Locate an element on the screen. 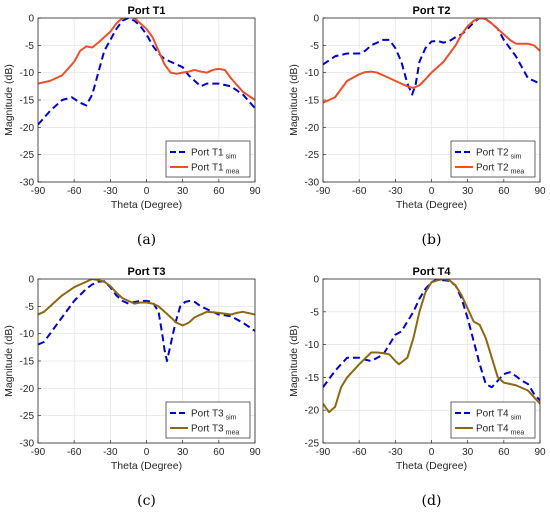 This screenshot has width=550, height=516. legend-label: Port T4 sim is located at coordinates (499, 415).